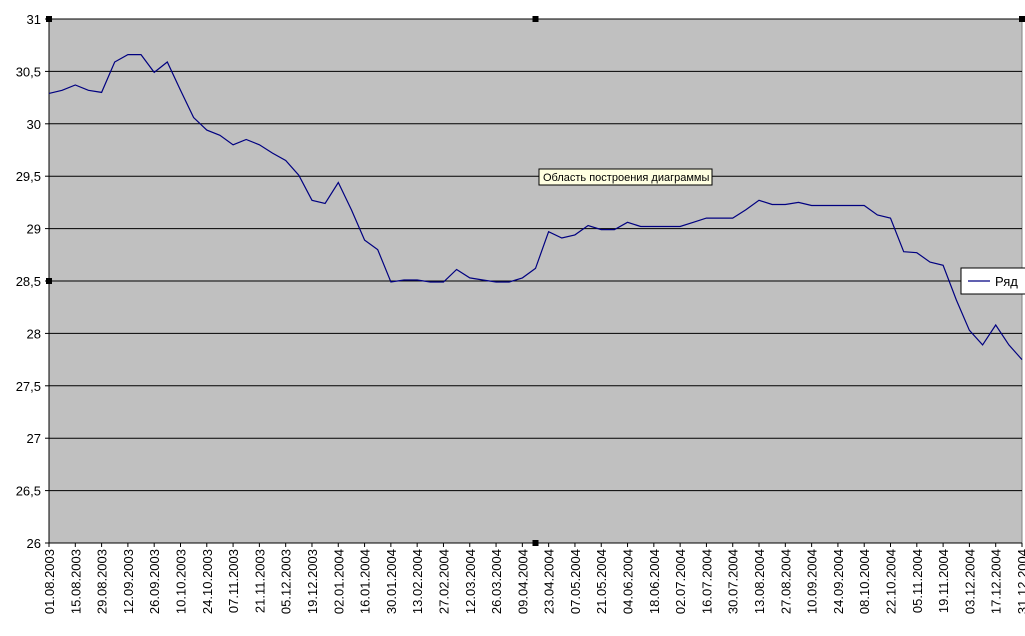 Image resolution: width=1025 pixels, height=636 pixels. What do you see at coordinates (233, 581) in the screenshot?
I see `x-tick-label: 07.11.2003` at bounding box center [233, 581].